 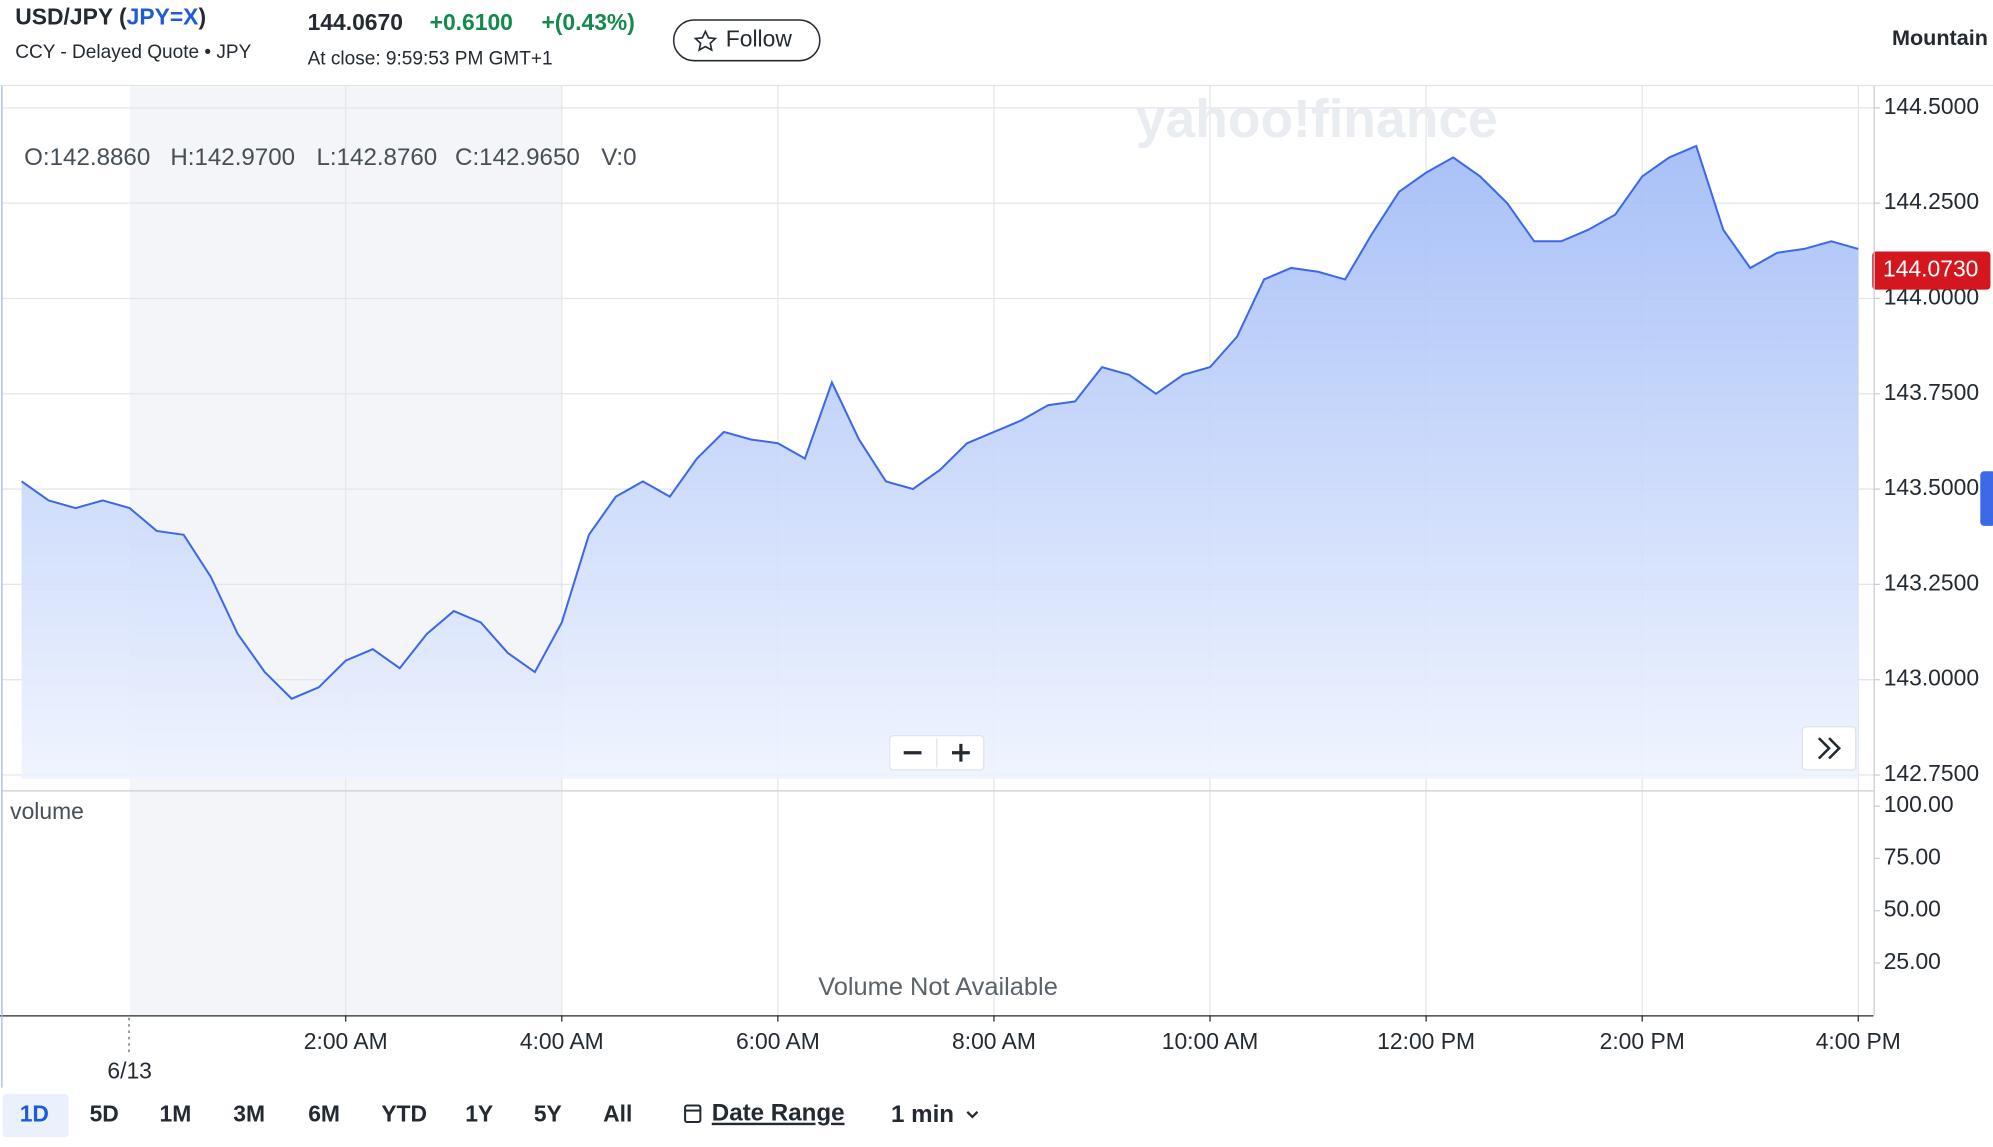 I want to click on symbol: USD/JPY (, so click(x=71, y=17).